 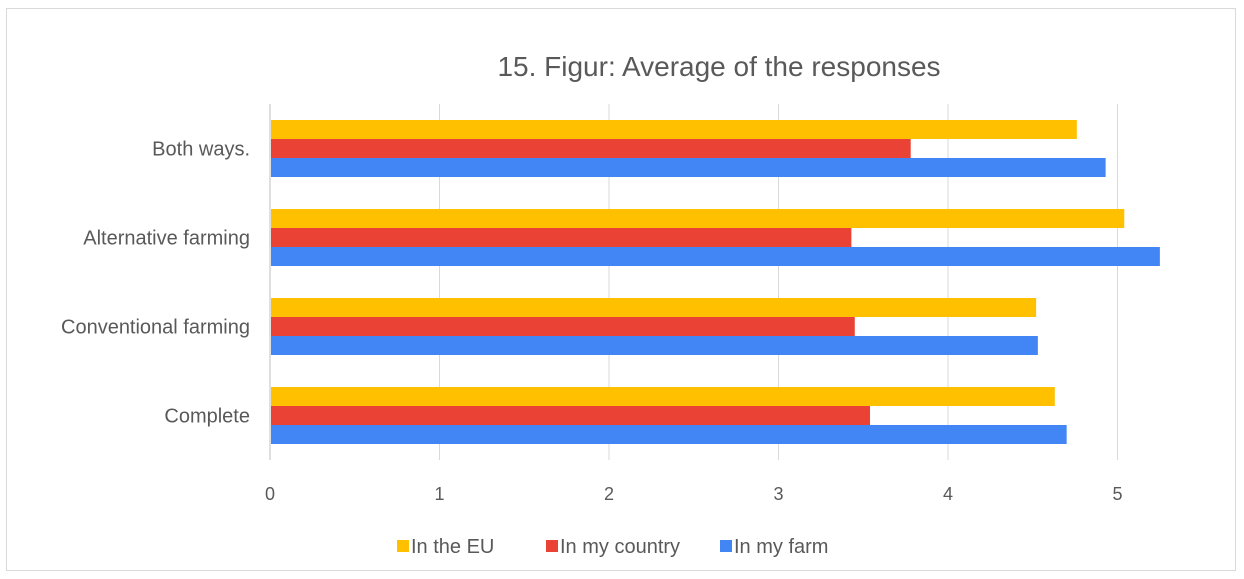 I want to click on legend-label: In my country, so click(x=620, y=547).